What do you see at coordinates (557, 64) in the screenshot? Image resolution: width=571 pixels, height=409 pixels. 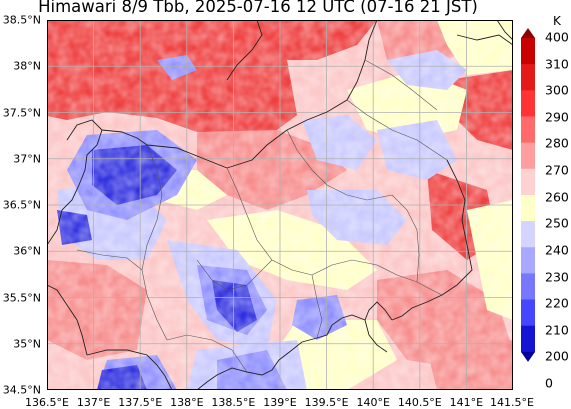 I see `colorbar-tick-label: 310` at bounding box center [557, 64].